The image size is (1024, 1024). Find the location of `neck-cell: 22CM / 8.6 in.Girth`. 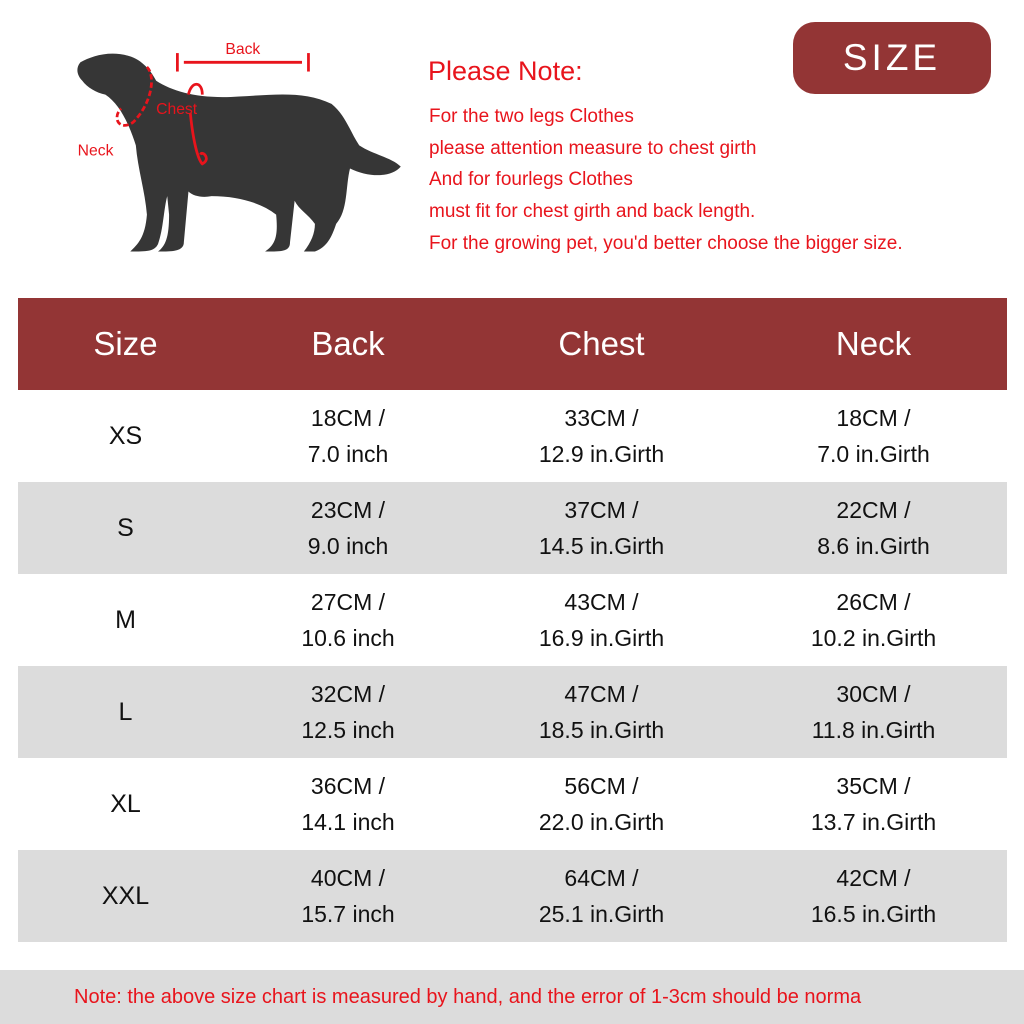

neck-cell: 22CM / 8.6 in.Girth is located at coordinates (873, 528).